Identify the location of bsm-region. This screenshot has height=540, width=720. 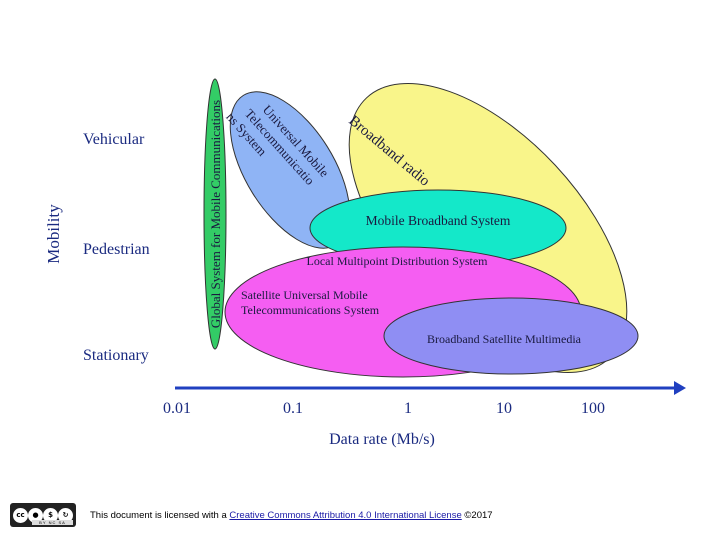
(511, 336).